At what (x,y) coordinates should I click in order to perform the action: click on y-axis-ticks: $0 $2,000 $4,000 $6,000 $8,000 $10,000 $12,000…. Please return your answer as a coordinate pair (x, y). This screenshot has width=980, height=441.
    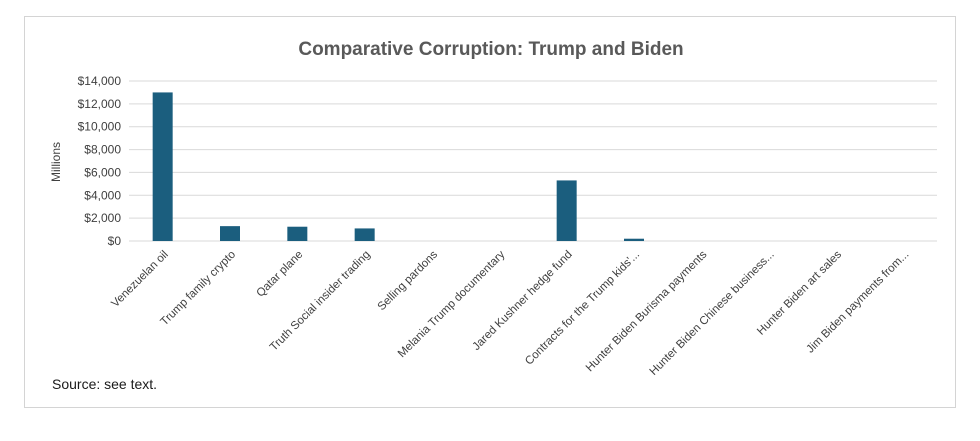
    Looking at the image, I should click on (100, 161).